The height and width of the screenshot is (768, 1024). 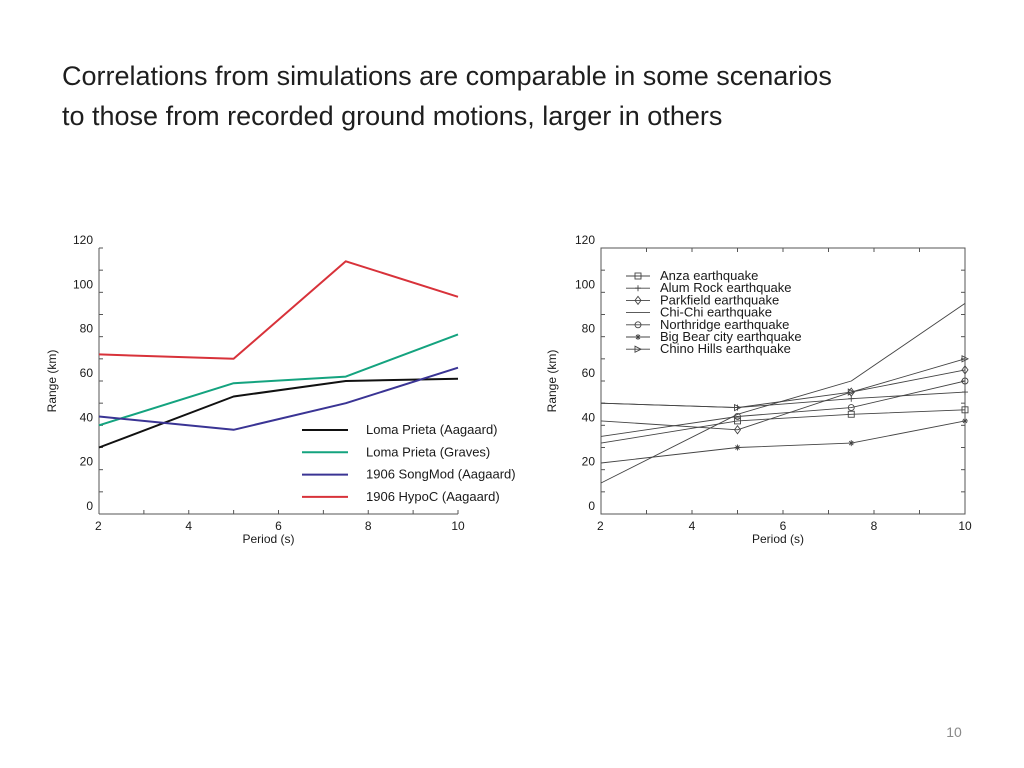 What do you see at coordinates (441, 474) in the screenshot?
I see `legend-entry: 1906 SongMod (Aagaard)` at bounding box center [441, 474].